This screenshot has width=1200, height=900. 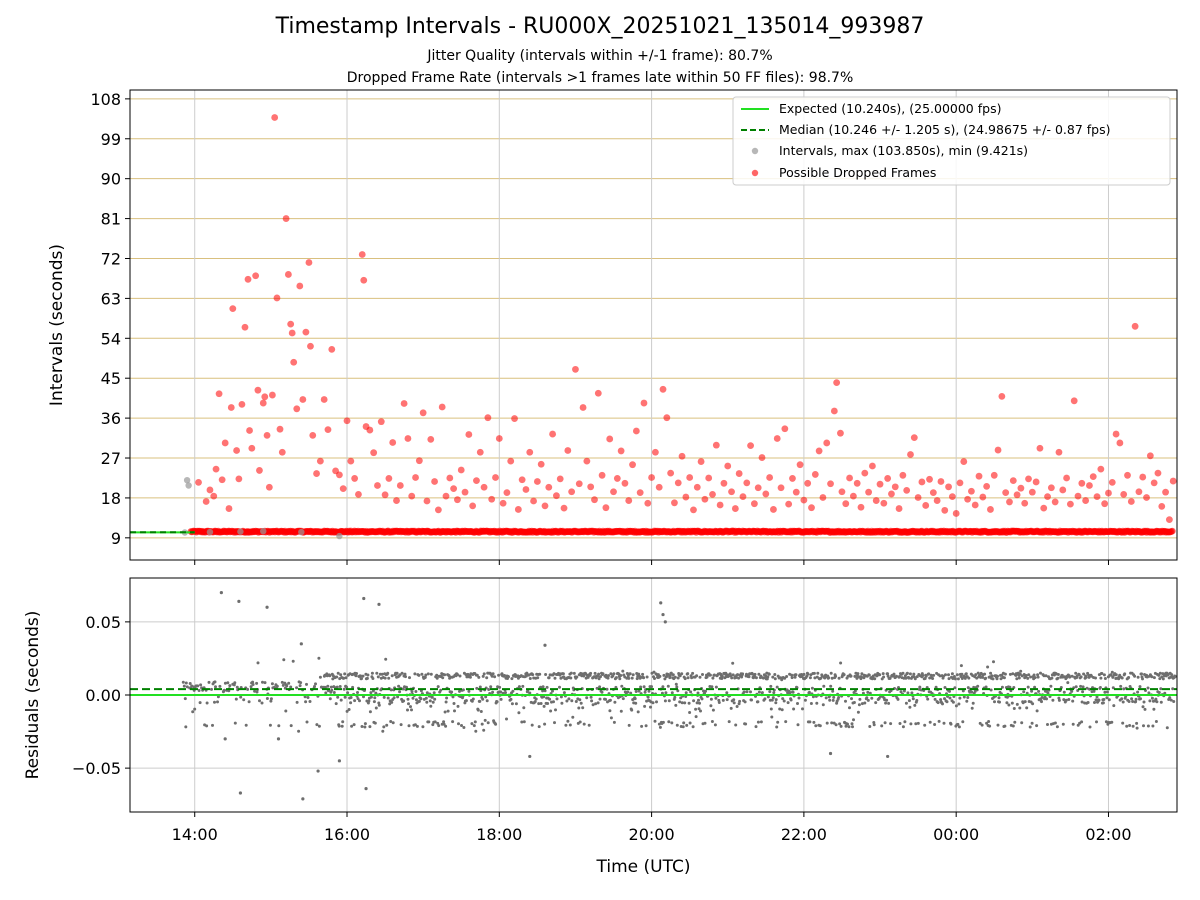 What do you see at coordinates (111, 258) in the screenshot?
I see `y-tick-label: 72` at bounding box center [111, 258].